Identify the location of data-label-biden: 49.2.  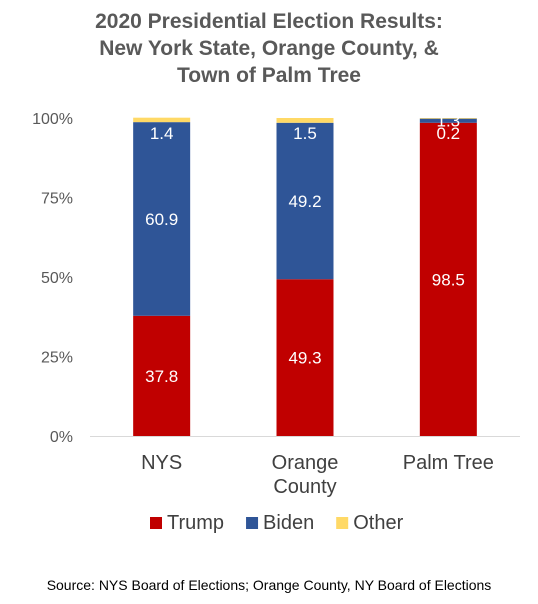
(304, 201).